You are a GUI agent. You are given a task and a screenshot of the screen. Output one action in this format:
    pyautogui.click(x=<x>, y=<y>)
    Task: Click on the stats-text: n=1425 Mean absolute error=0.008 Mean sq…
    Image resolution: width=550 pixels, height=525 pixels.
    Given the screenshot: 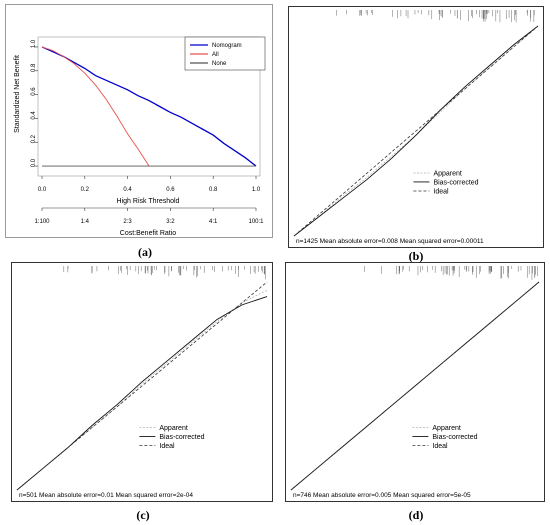 What is the action you would take?
    pyautogui.click(x=390, y=241)
    